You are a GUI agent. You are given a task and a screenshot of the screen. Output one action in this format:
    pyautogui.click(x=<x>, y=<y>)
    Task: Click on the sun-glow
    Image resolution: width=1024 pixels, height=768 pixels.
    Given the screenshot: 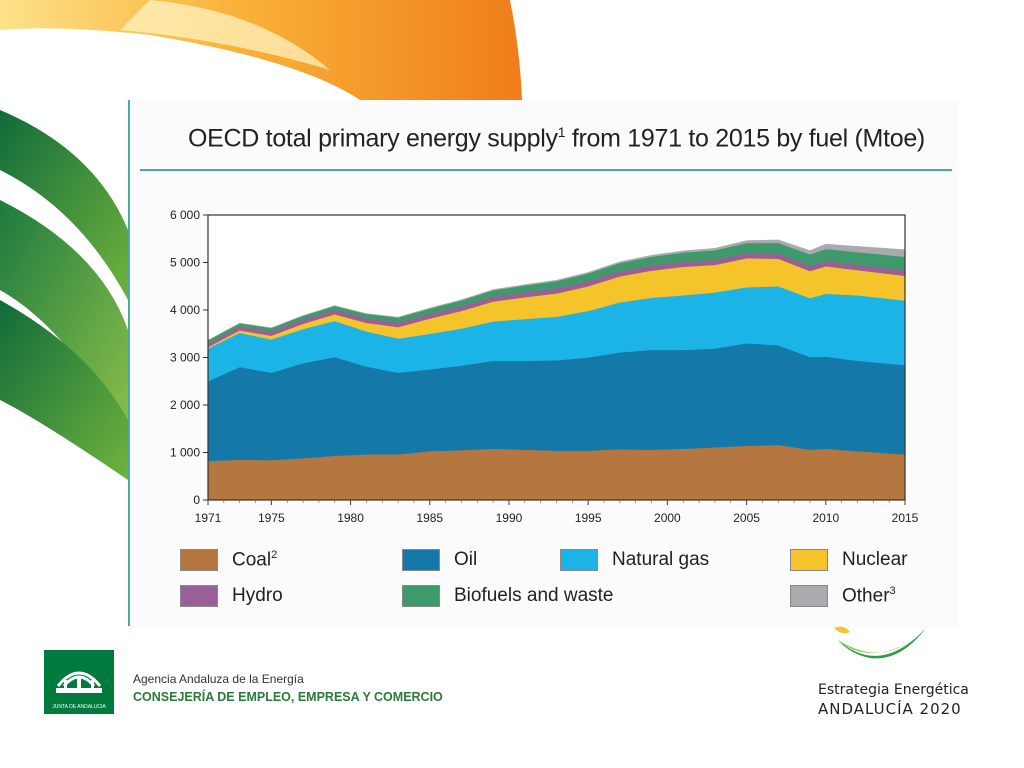 What is the action you would take?
    pyautogui.click(x=225, y=35)
    